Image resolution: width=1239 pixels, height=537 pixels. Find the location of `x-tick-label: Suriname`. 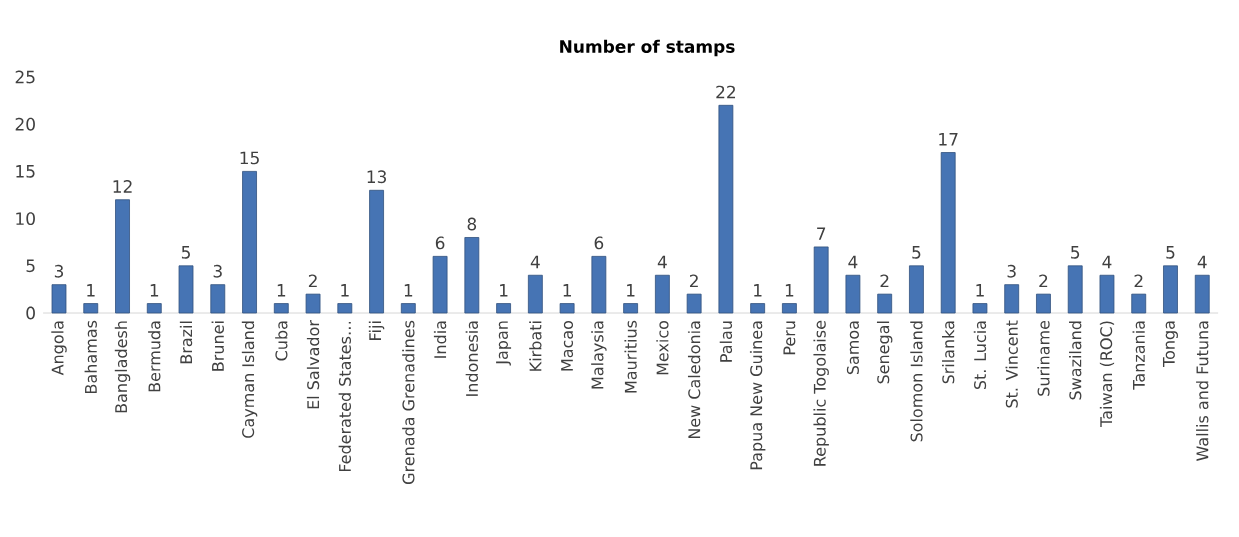

x-tick-label: Suriname is located at coordinates (1043, 358).